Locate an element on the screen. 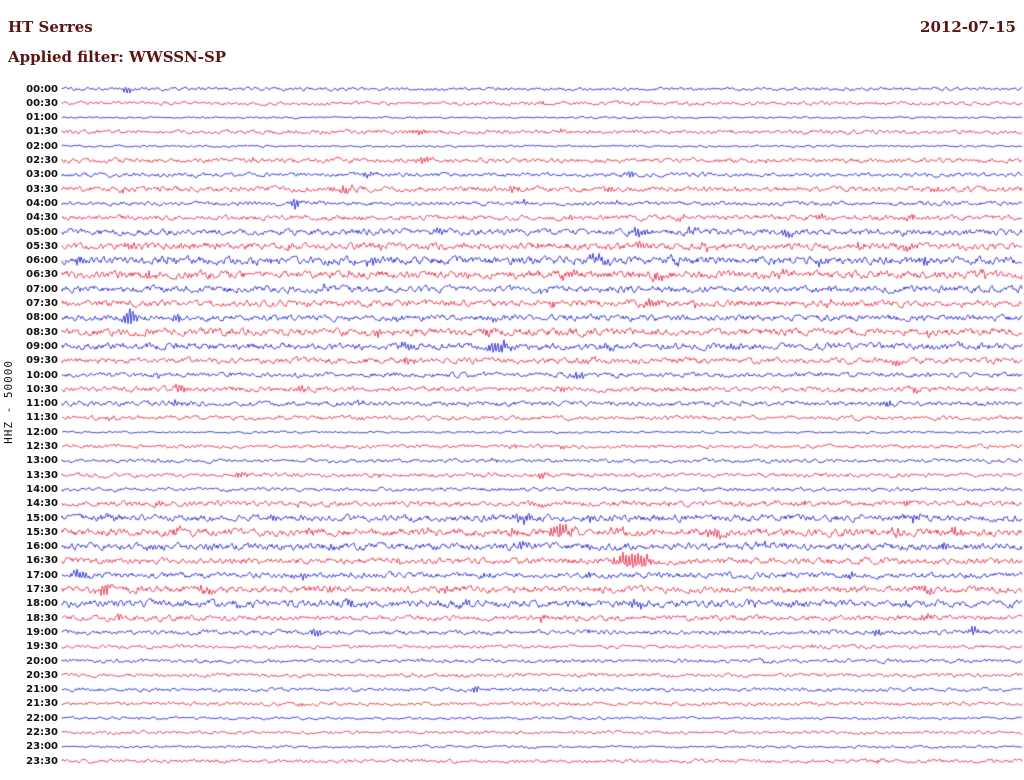 The height and width of the screenshot is (780, 1024). time-label: 05:00 is located at coordinates (42, 232).